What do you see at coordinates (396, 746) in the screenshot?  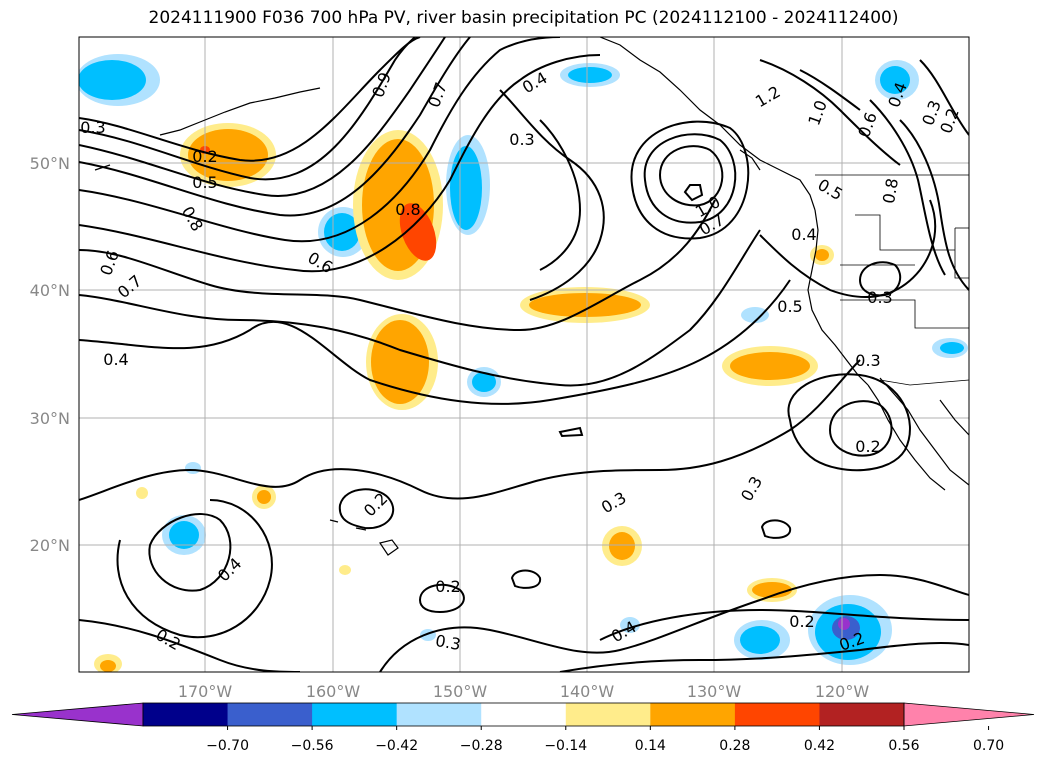 I see `colorbar-tick-label: −0.42` at bounding box center [396, 746].